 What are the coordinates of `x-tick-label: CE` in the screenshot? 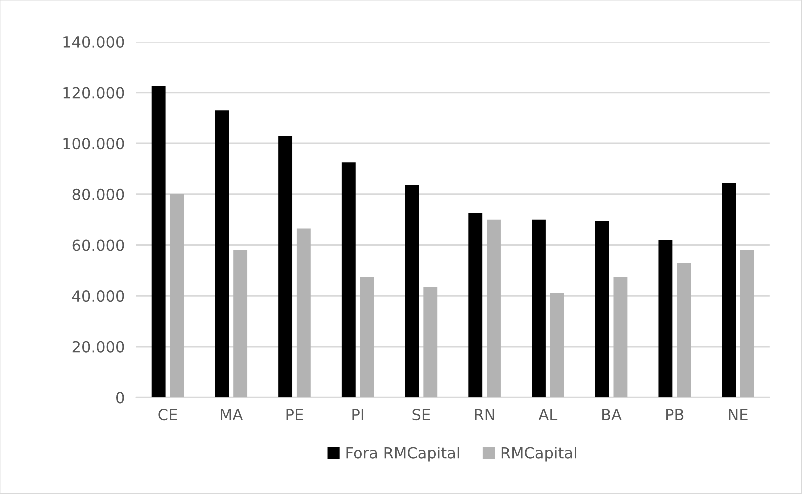 It's located at (168, 415).